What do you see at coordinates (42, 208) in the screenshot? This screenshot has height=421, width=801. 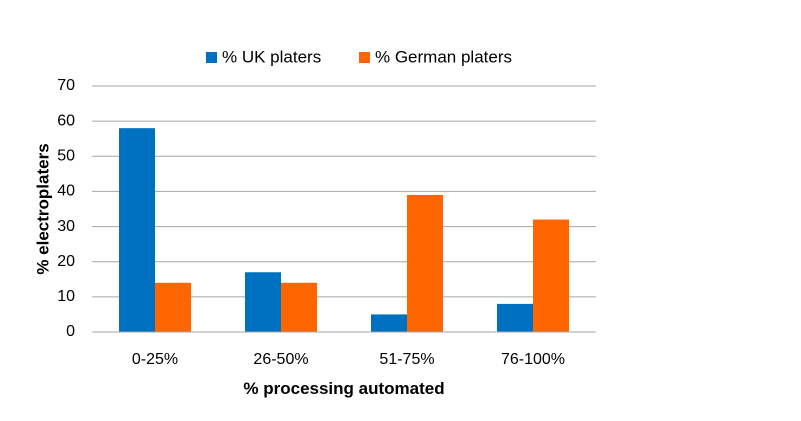 I see `y-axis-title: % electroplaters` at bounding box center [42, 208].